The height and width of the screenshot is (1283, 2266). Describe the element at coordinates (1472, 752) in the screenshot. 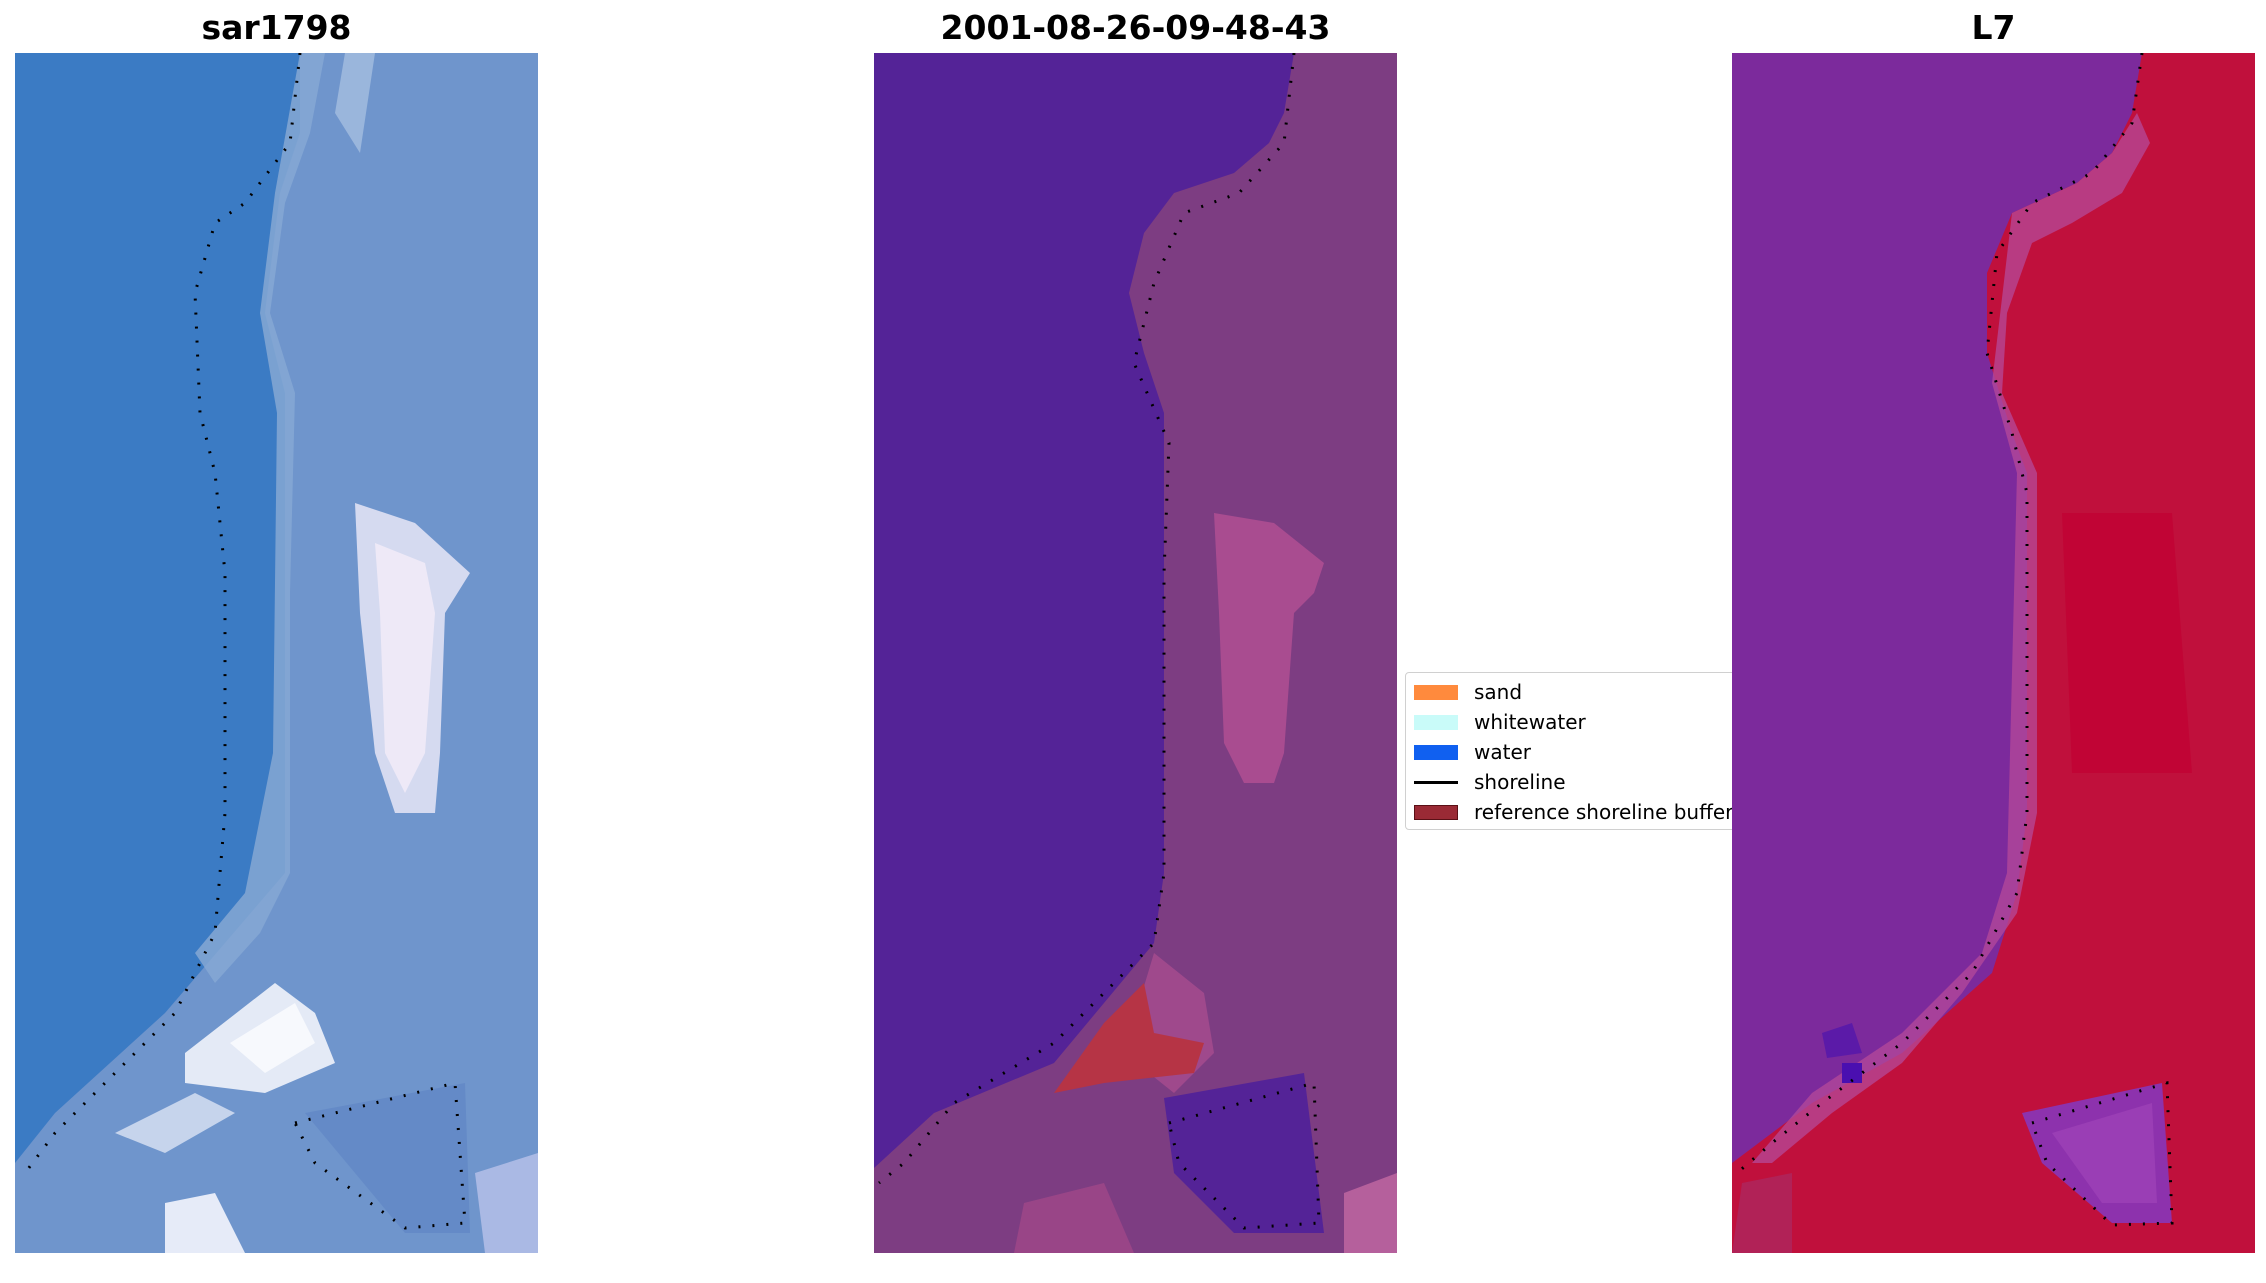

I see `legend-item-water: water` at that location.